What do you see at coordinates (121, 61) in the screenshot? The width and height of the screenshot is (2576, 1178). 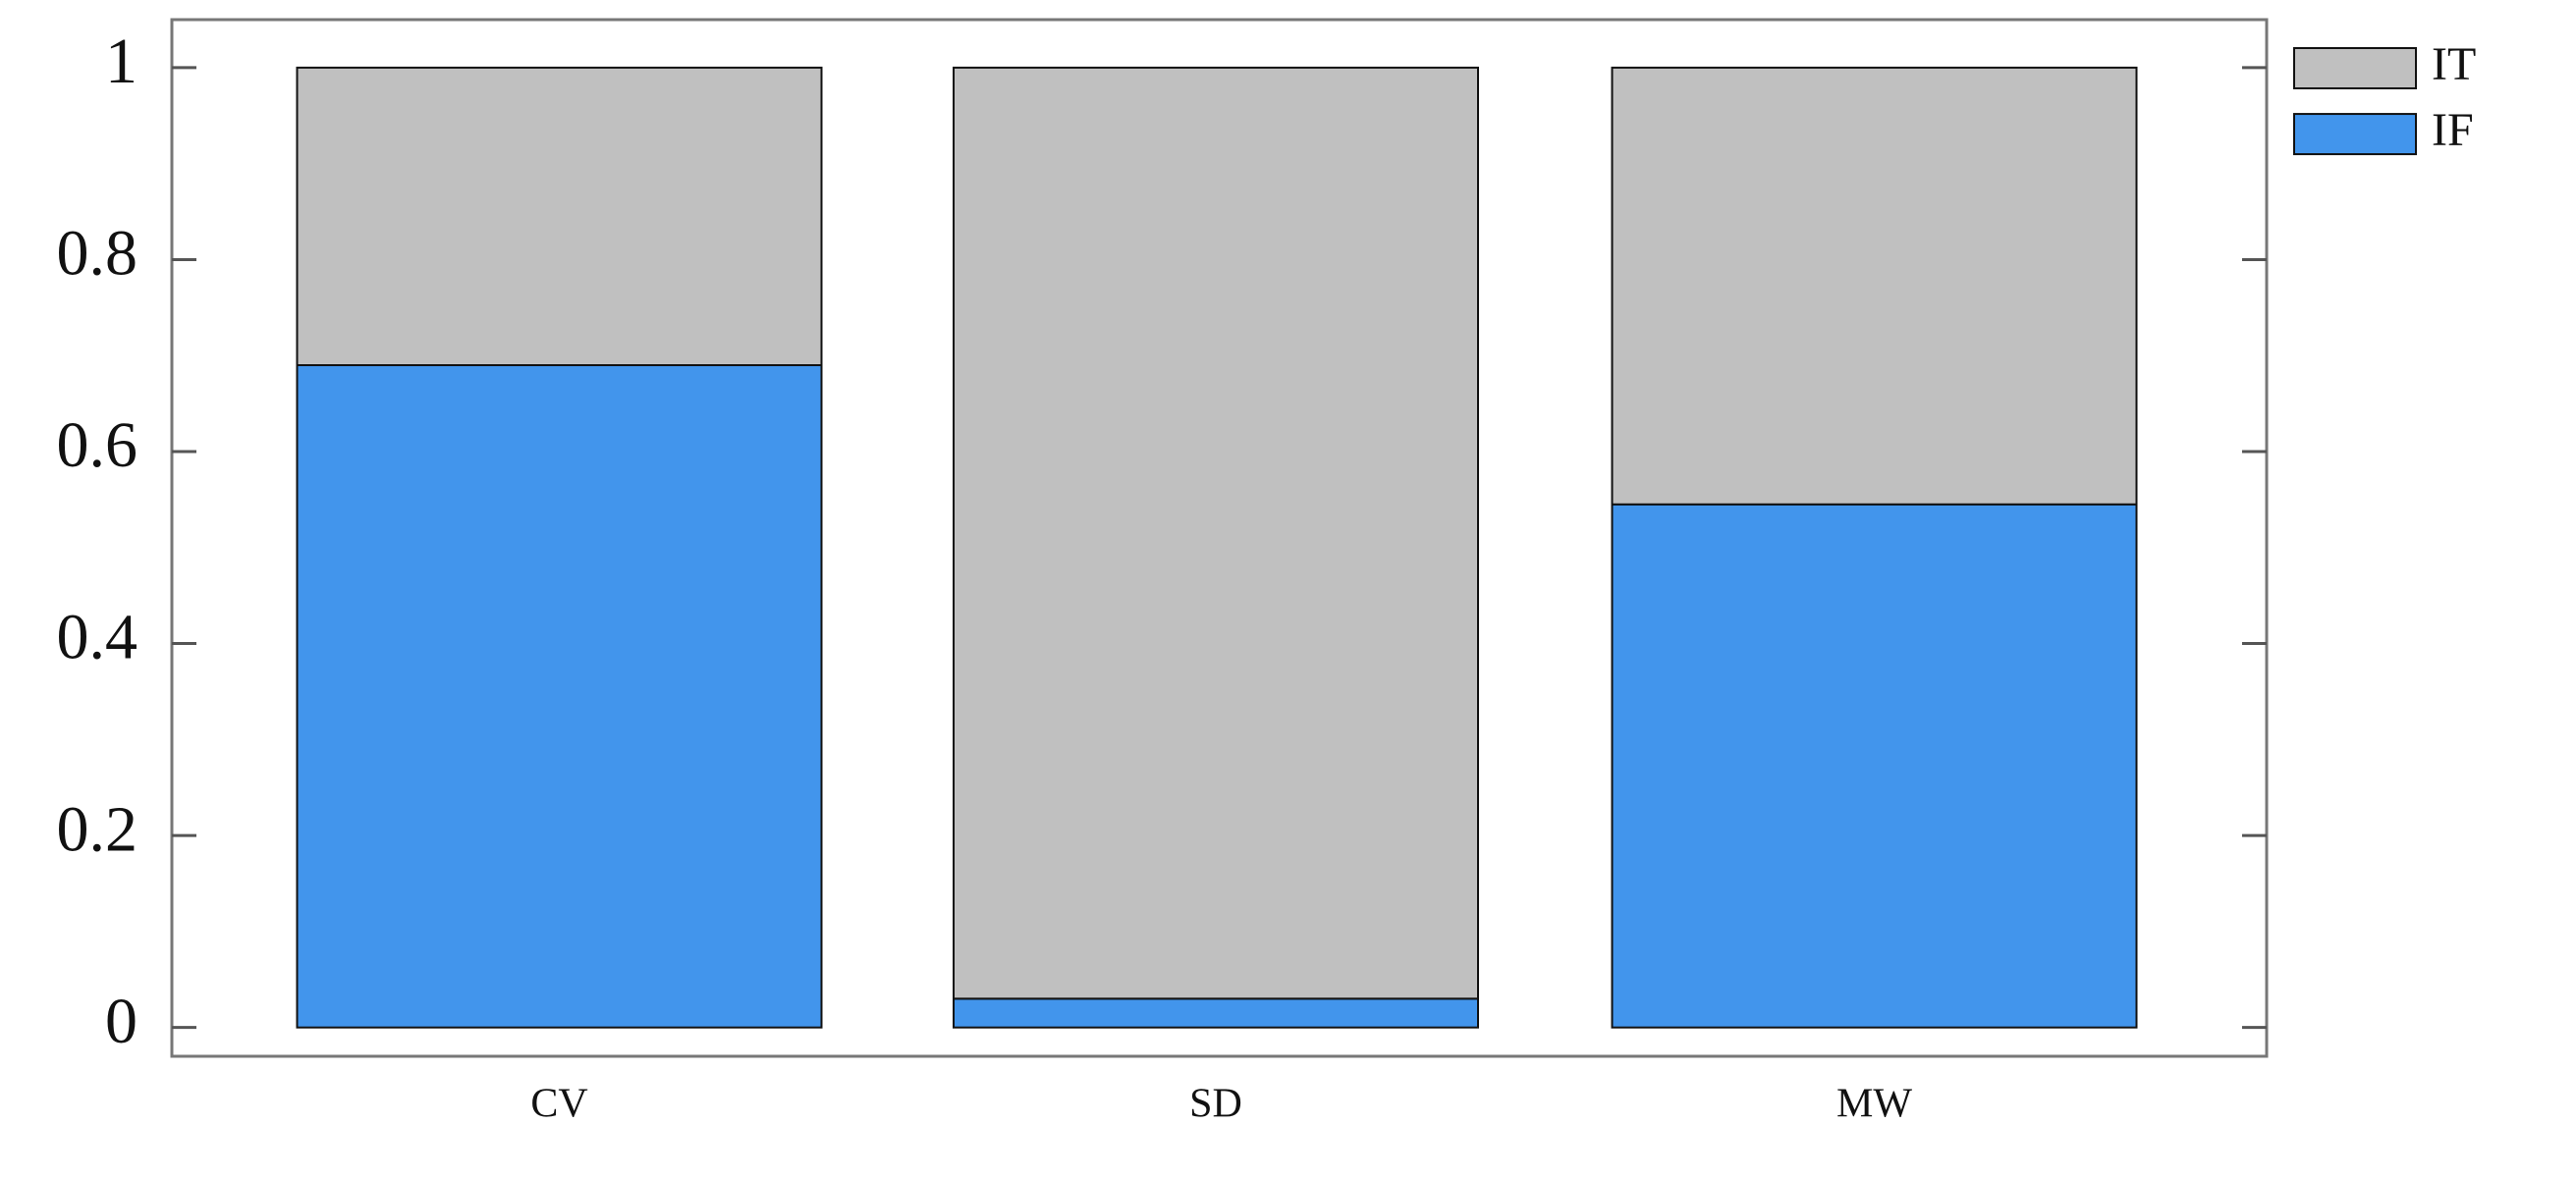 I see `y-tick-label: 1` at bounding box center [121, 61].